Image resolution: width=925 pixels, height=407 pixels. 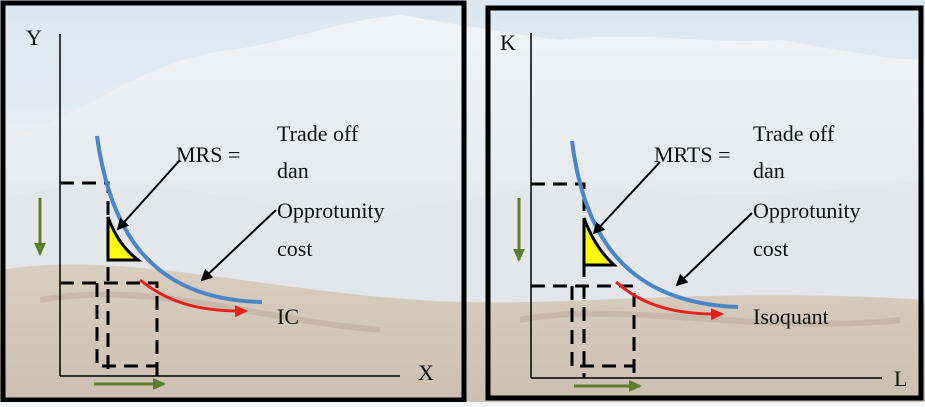 I want to click on right-note-line2: dan, so click(x=769, y=170).